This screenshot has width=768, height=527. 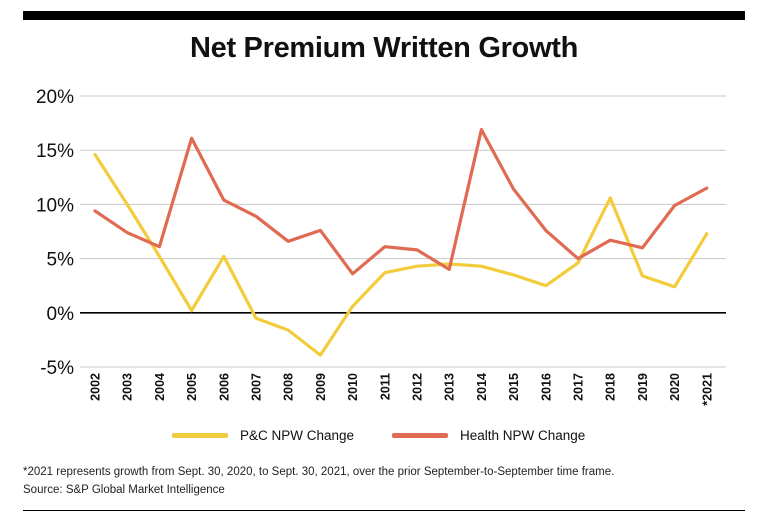 I want to click on x-tick-label: 2011, so click(x=385, y=386).